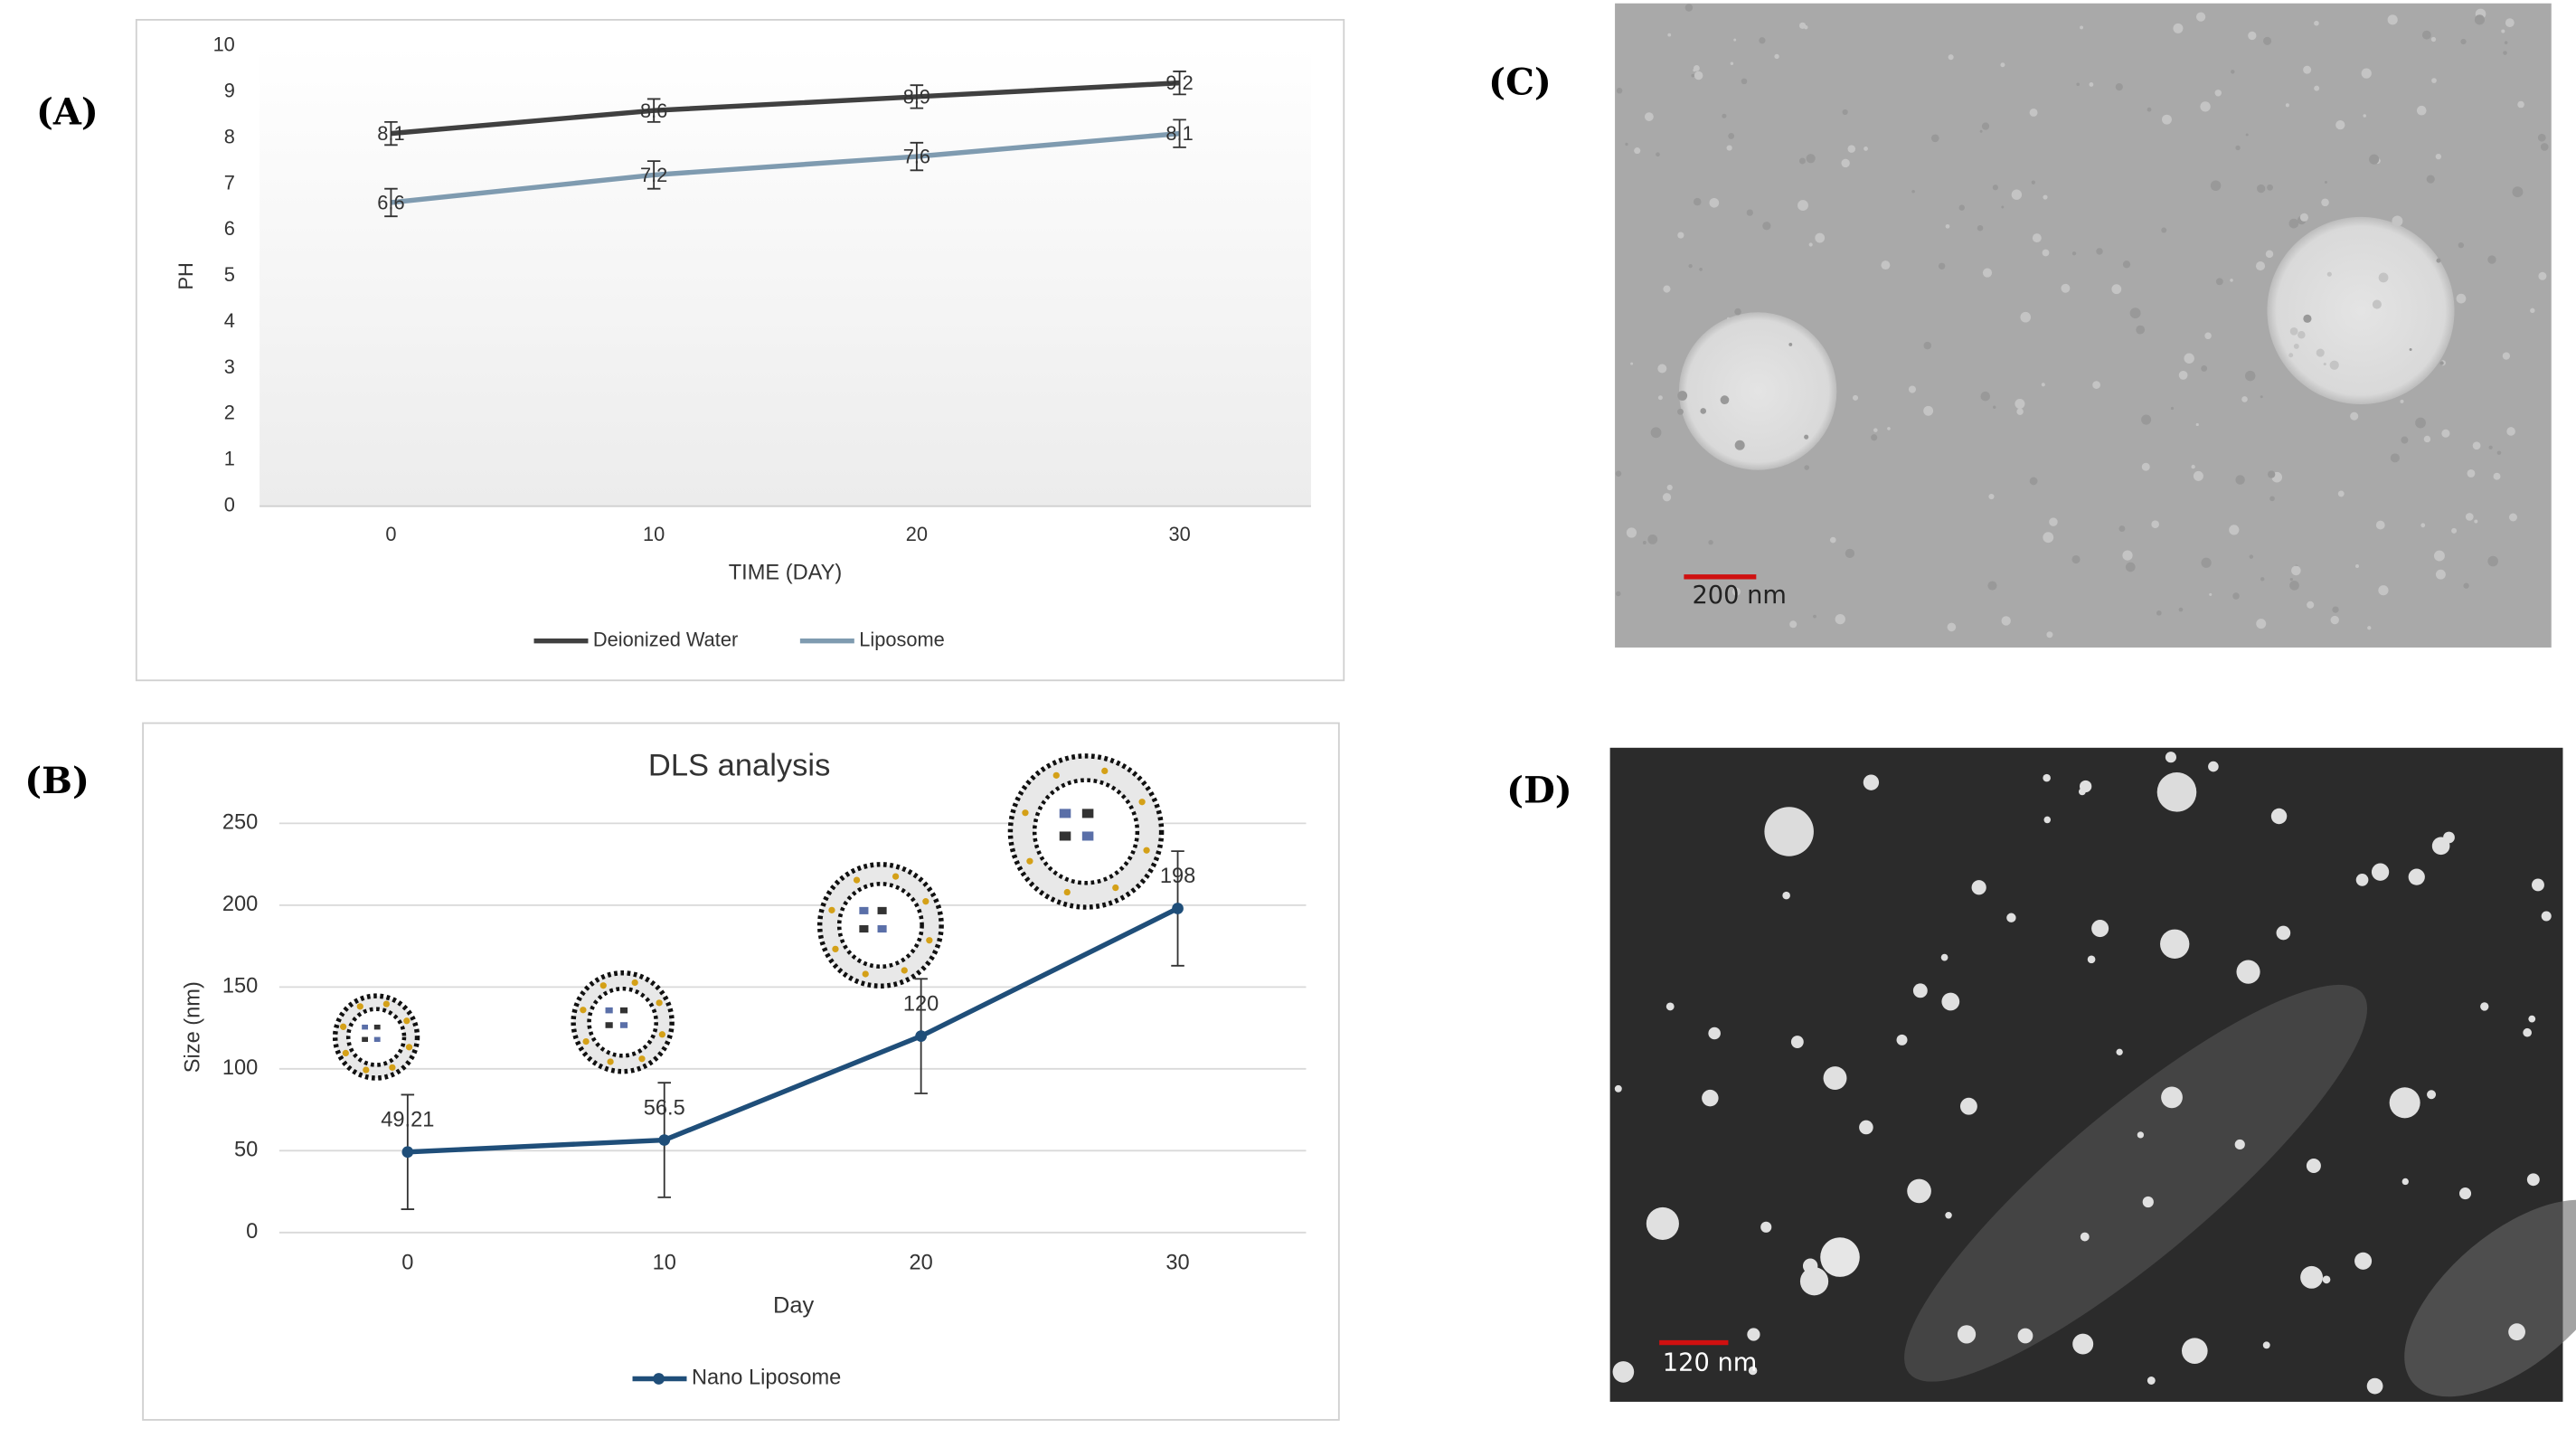  What do you see at coordinates (229, 459) in the screenshot?
I see `y-tick-label: 1` at bounding box center [229, 459].